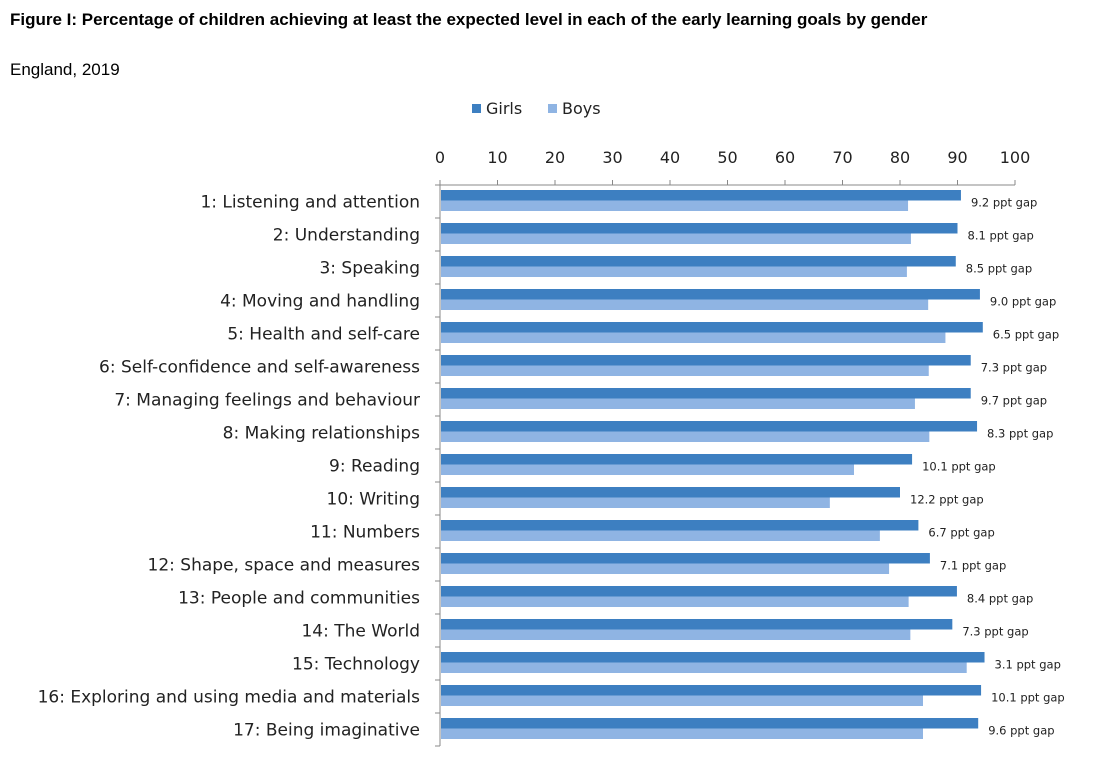 The height and width of the screenshot is (767, 1120). I want to click on x-tick-label: 60, so click(785, 157).